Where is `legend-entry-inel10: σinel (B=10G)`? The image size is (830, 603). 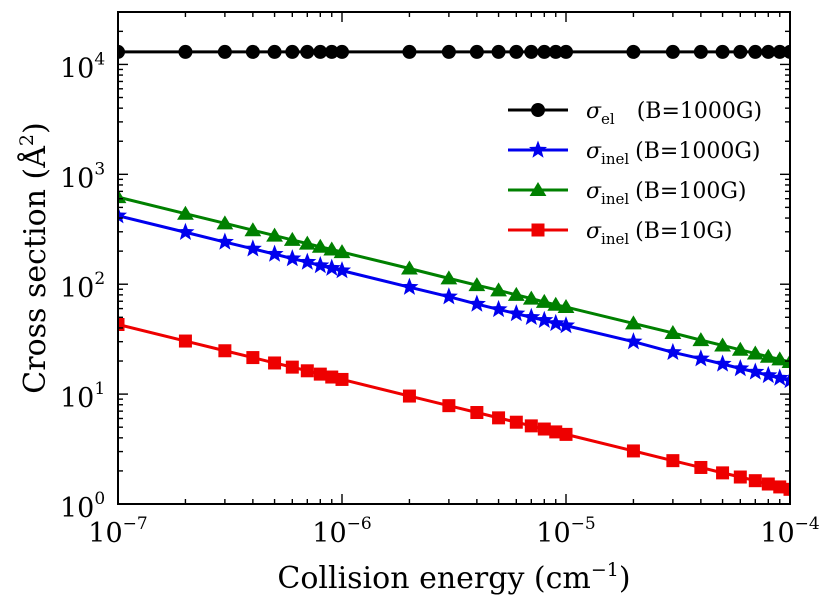
legend-entry-inel10: σinel (B=10G) is located at coordinates (620, 233).